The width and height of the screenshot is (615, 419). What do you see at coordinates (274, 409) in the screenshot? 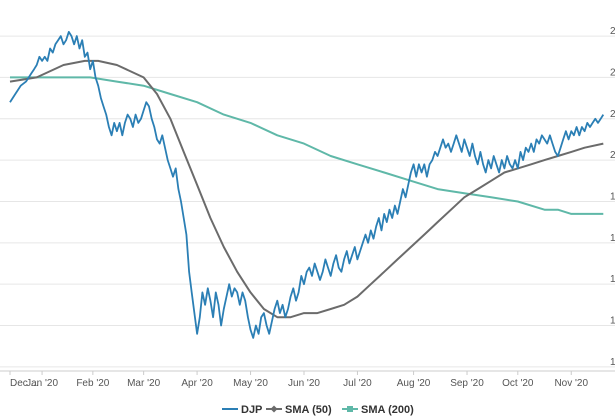
I see `legend-diamond-marker-icon` at bounding box center [274, 409].